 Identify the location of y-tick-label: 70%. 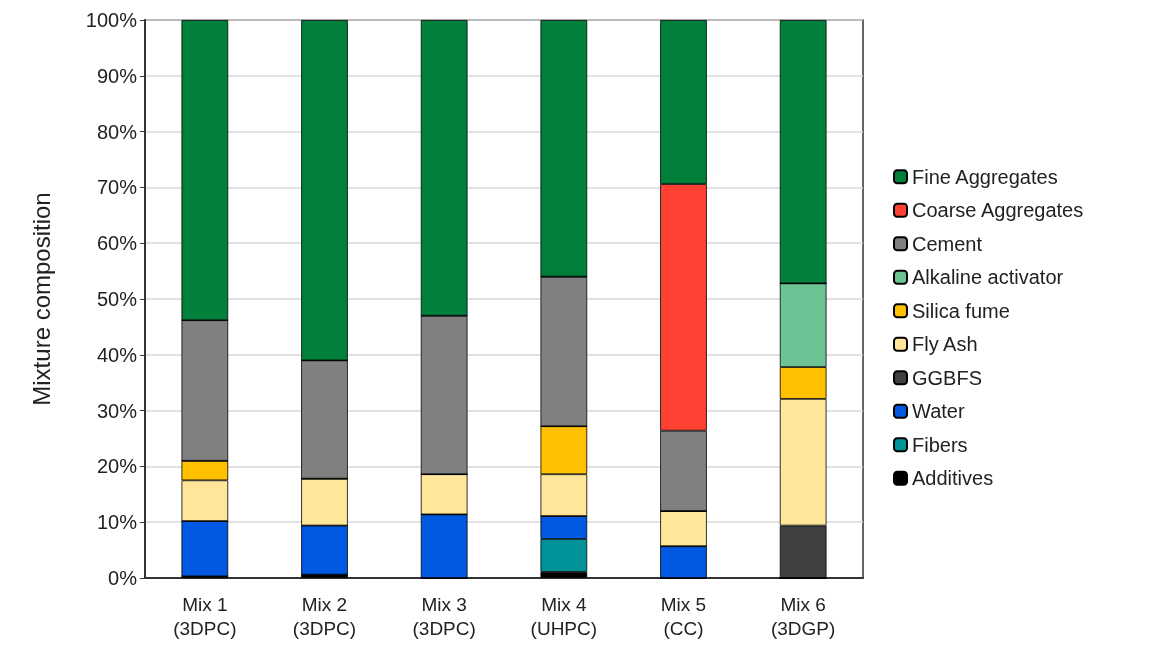
(117, 187).